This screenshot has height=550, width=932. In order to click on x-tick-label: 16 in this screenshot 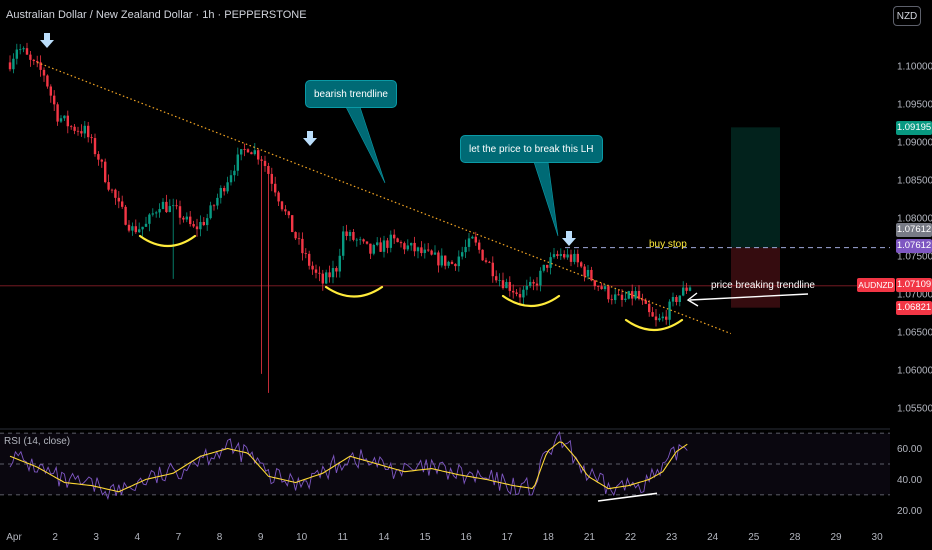, I will do `click(467, 537)`.